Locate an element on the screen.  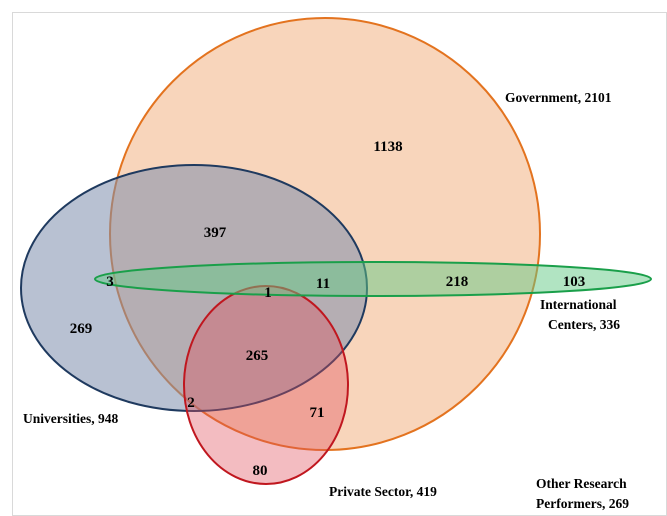
private-sector-label: Private Sector, 419 is located at coordinates (383, 491).